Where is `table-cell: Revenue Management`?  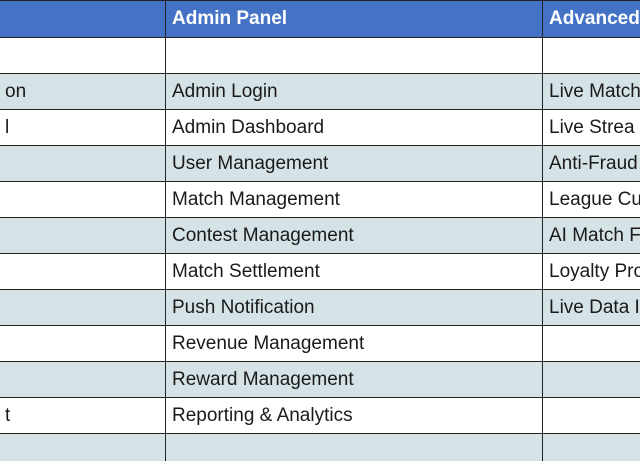 table-cell: Revenue Management is located at coordinates (354, 343).